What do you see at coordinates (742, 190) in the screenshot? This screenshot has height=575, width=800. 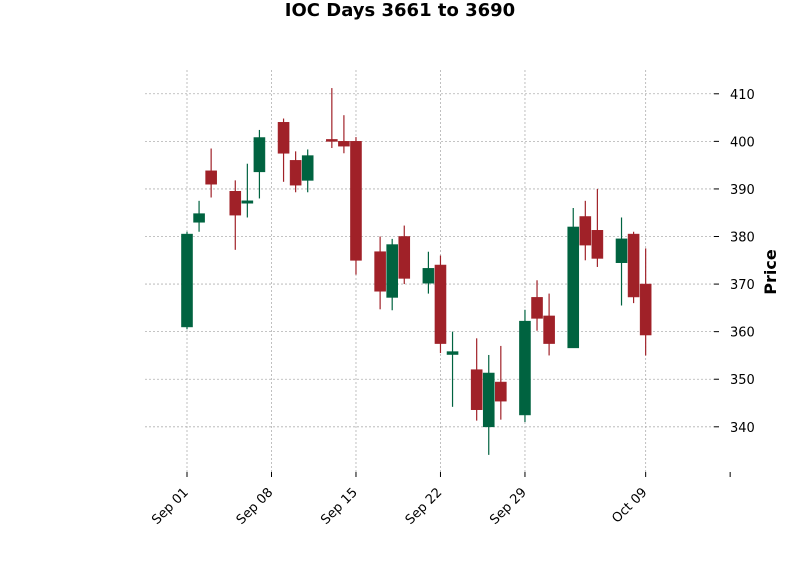 I see `y-tick-label: 390` at bounding box center [742, 190].